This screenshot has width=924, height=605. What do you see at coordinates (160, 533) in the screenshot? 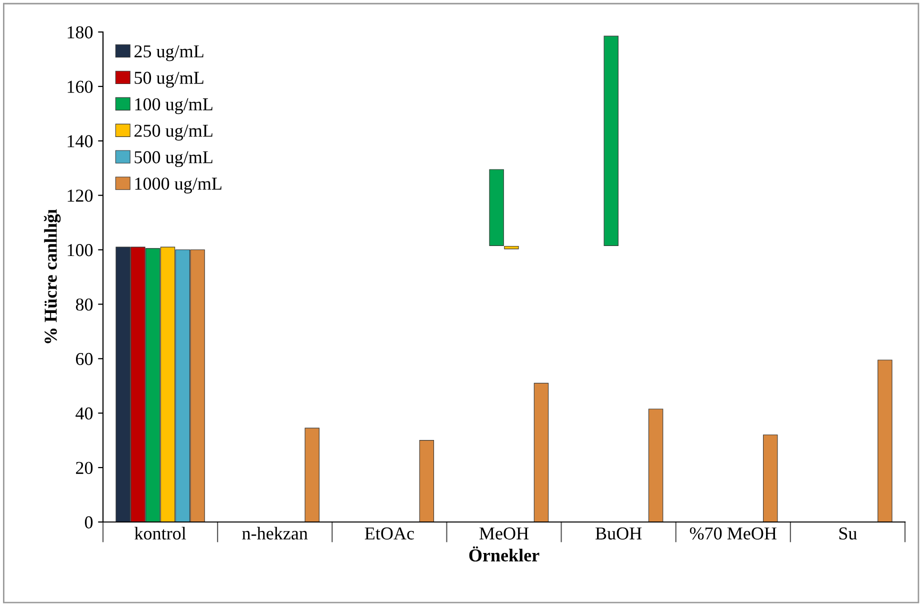
I see `x-tick-label: kontrol` at bounding box center [160, 533].